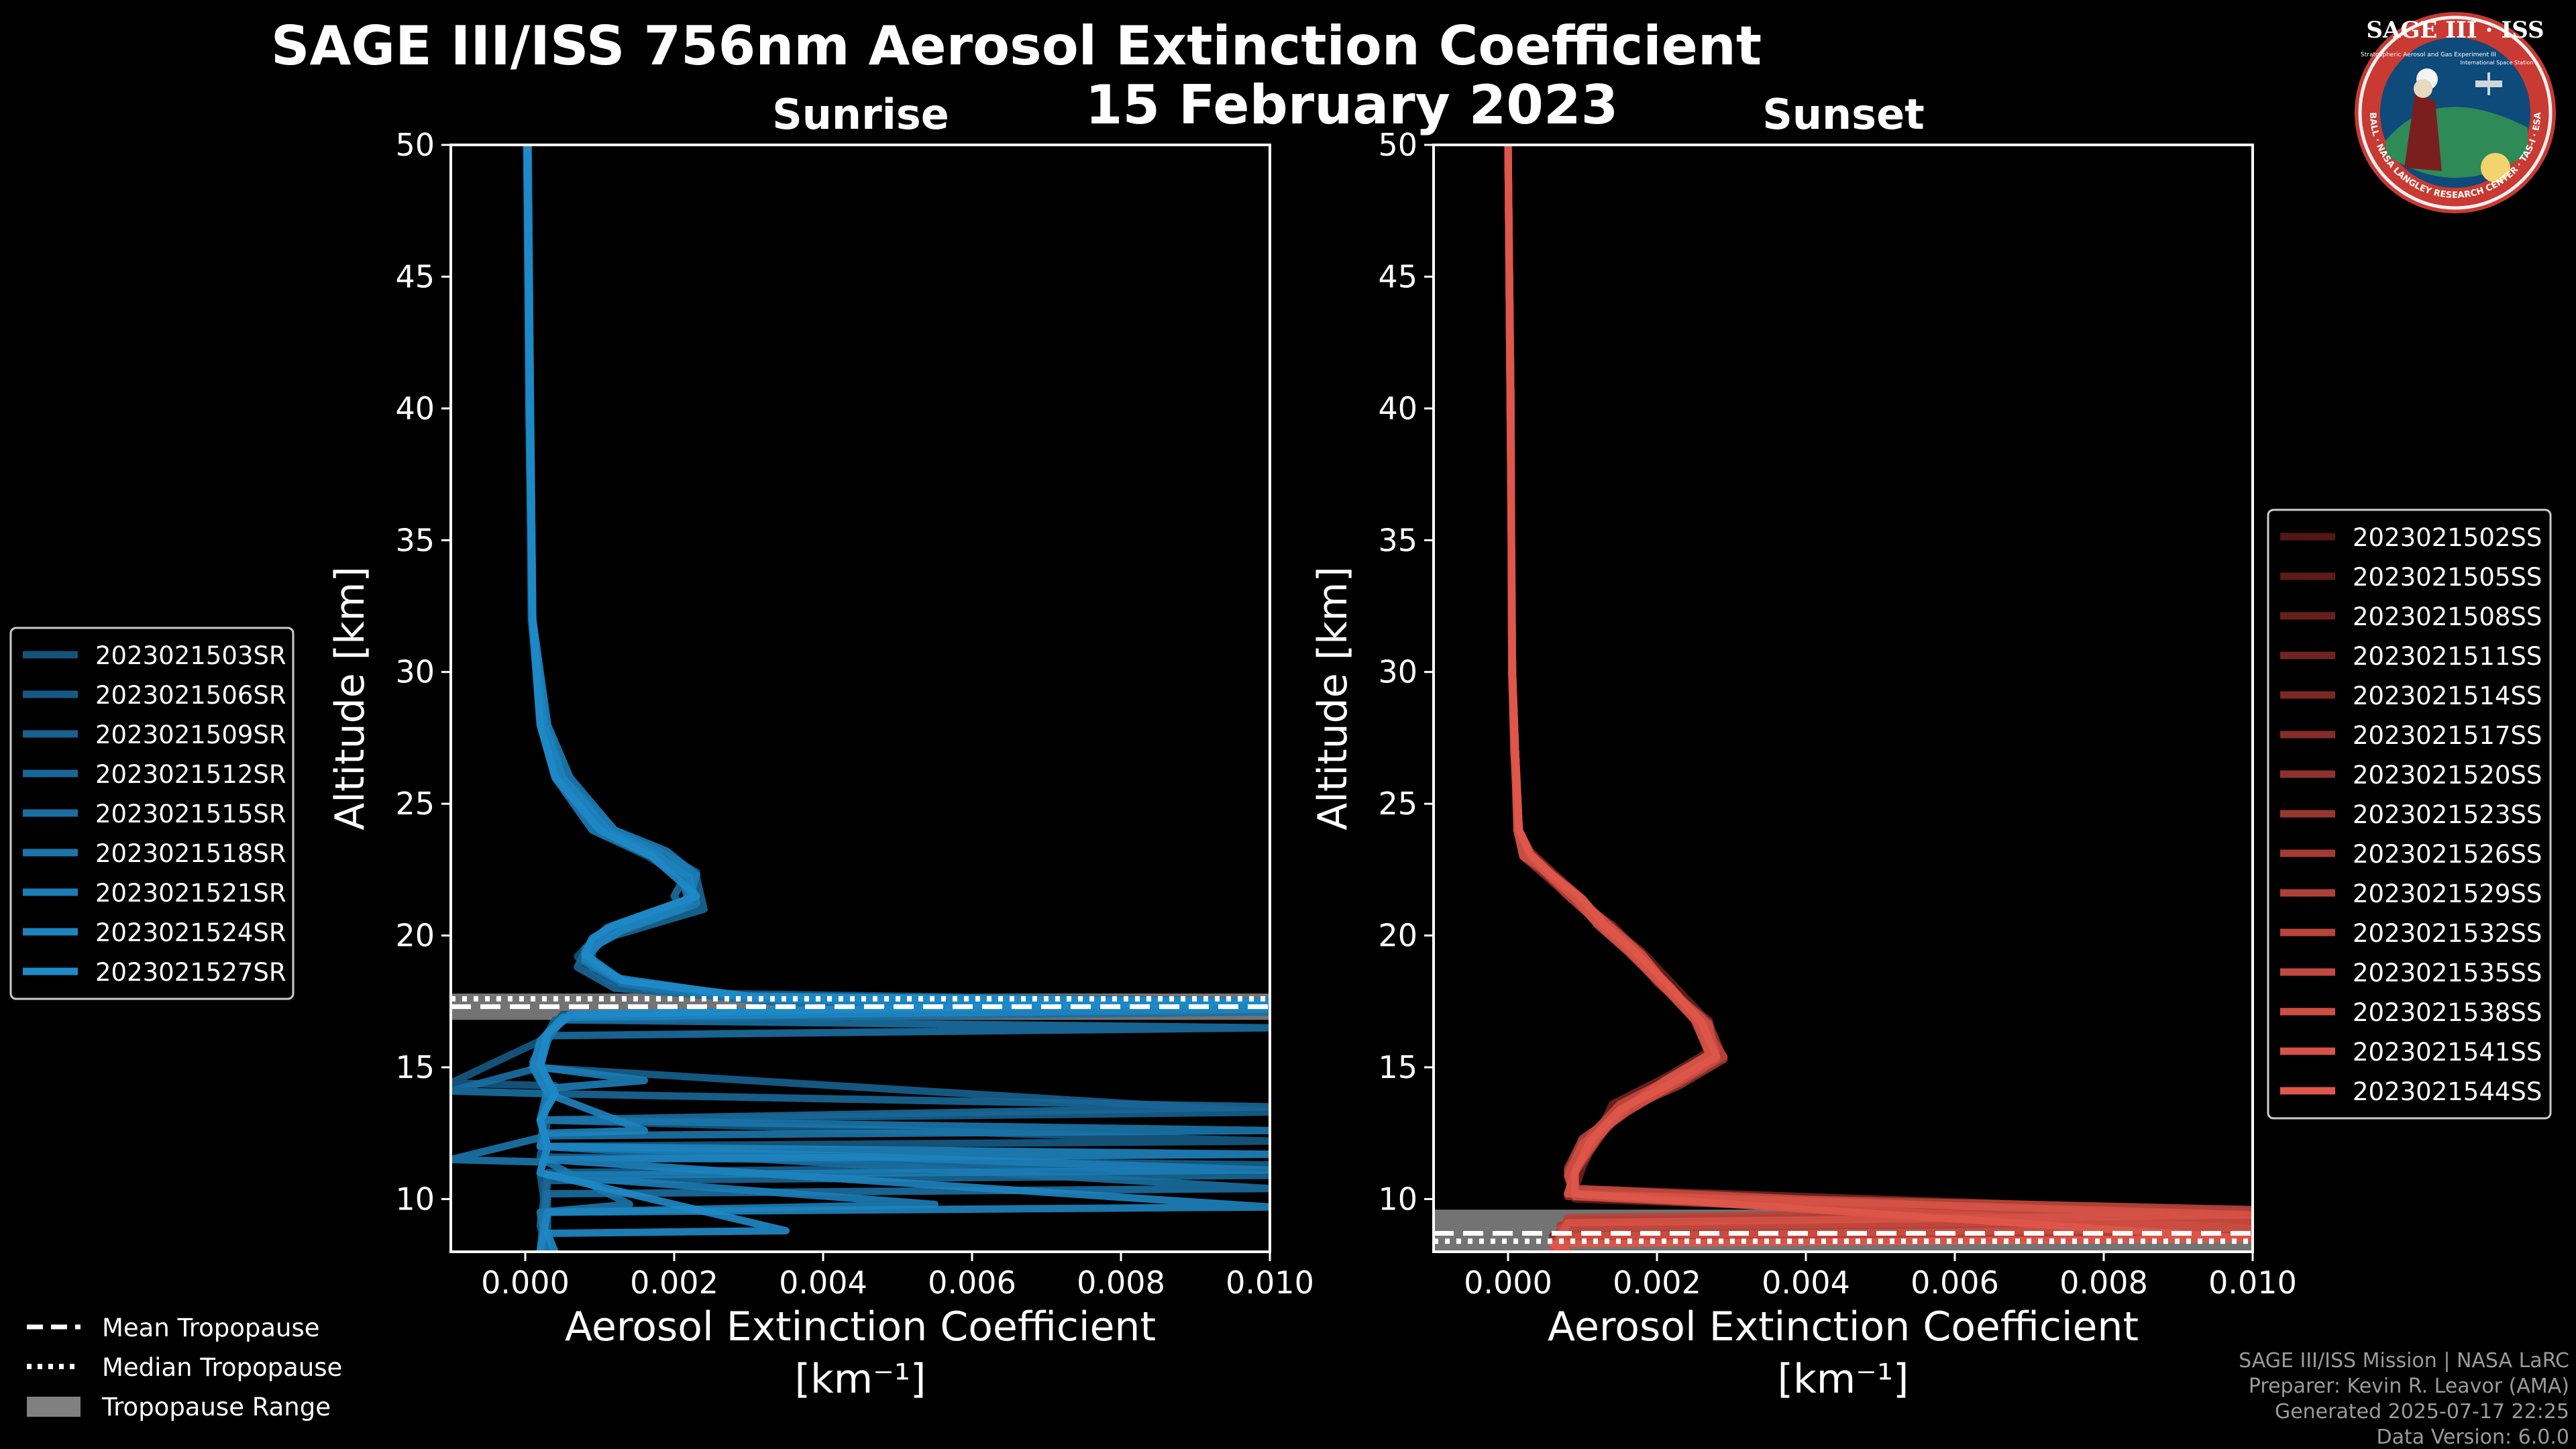  What do you see at coordinates (2423, 88) in the screenshot?
I see `sage-figure-head-icon` at bounding box center [2423, 88].